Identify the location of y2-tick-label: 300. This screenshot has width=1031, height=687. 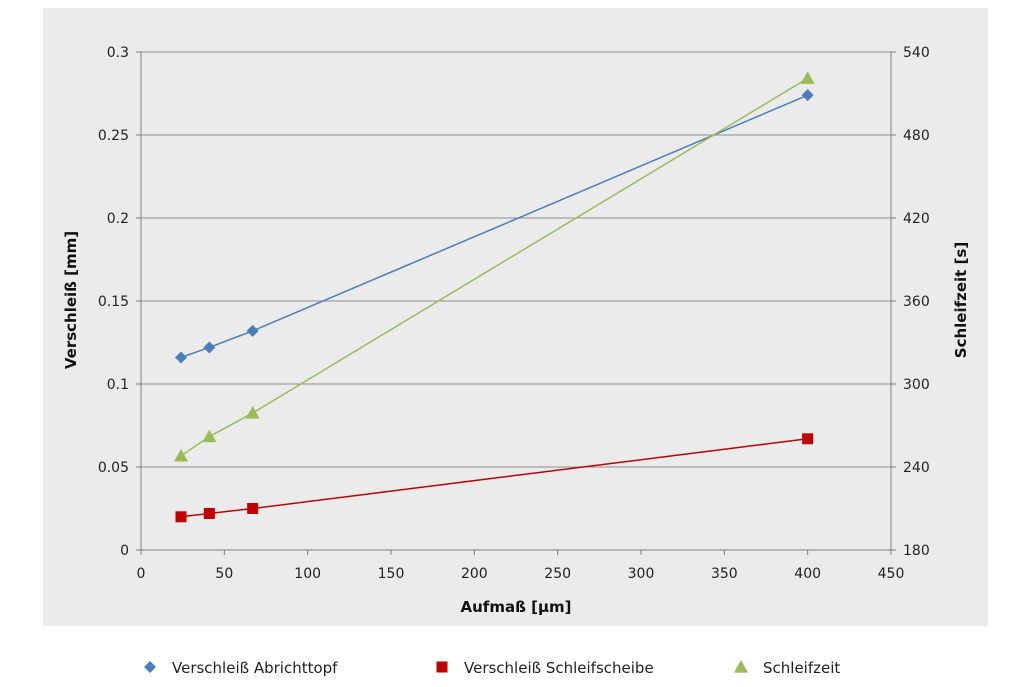
(916, 385).